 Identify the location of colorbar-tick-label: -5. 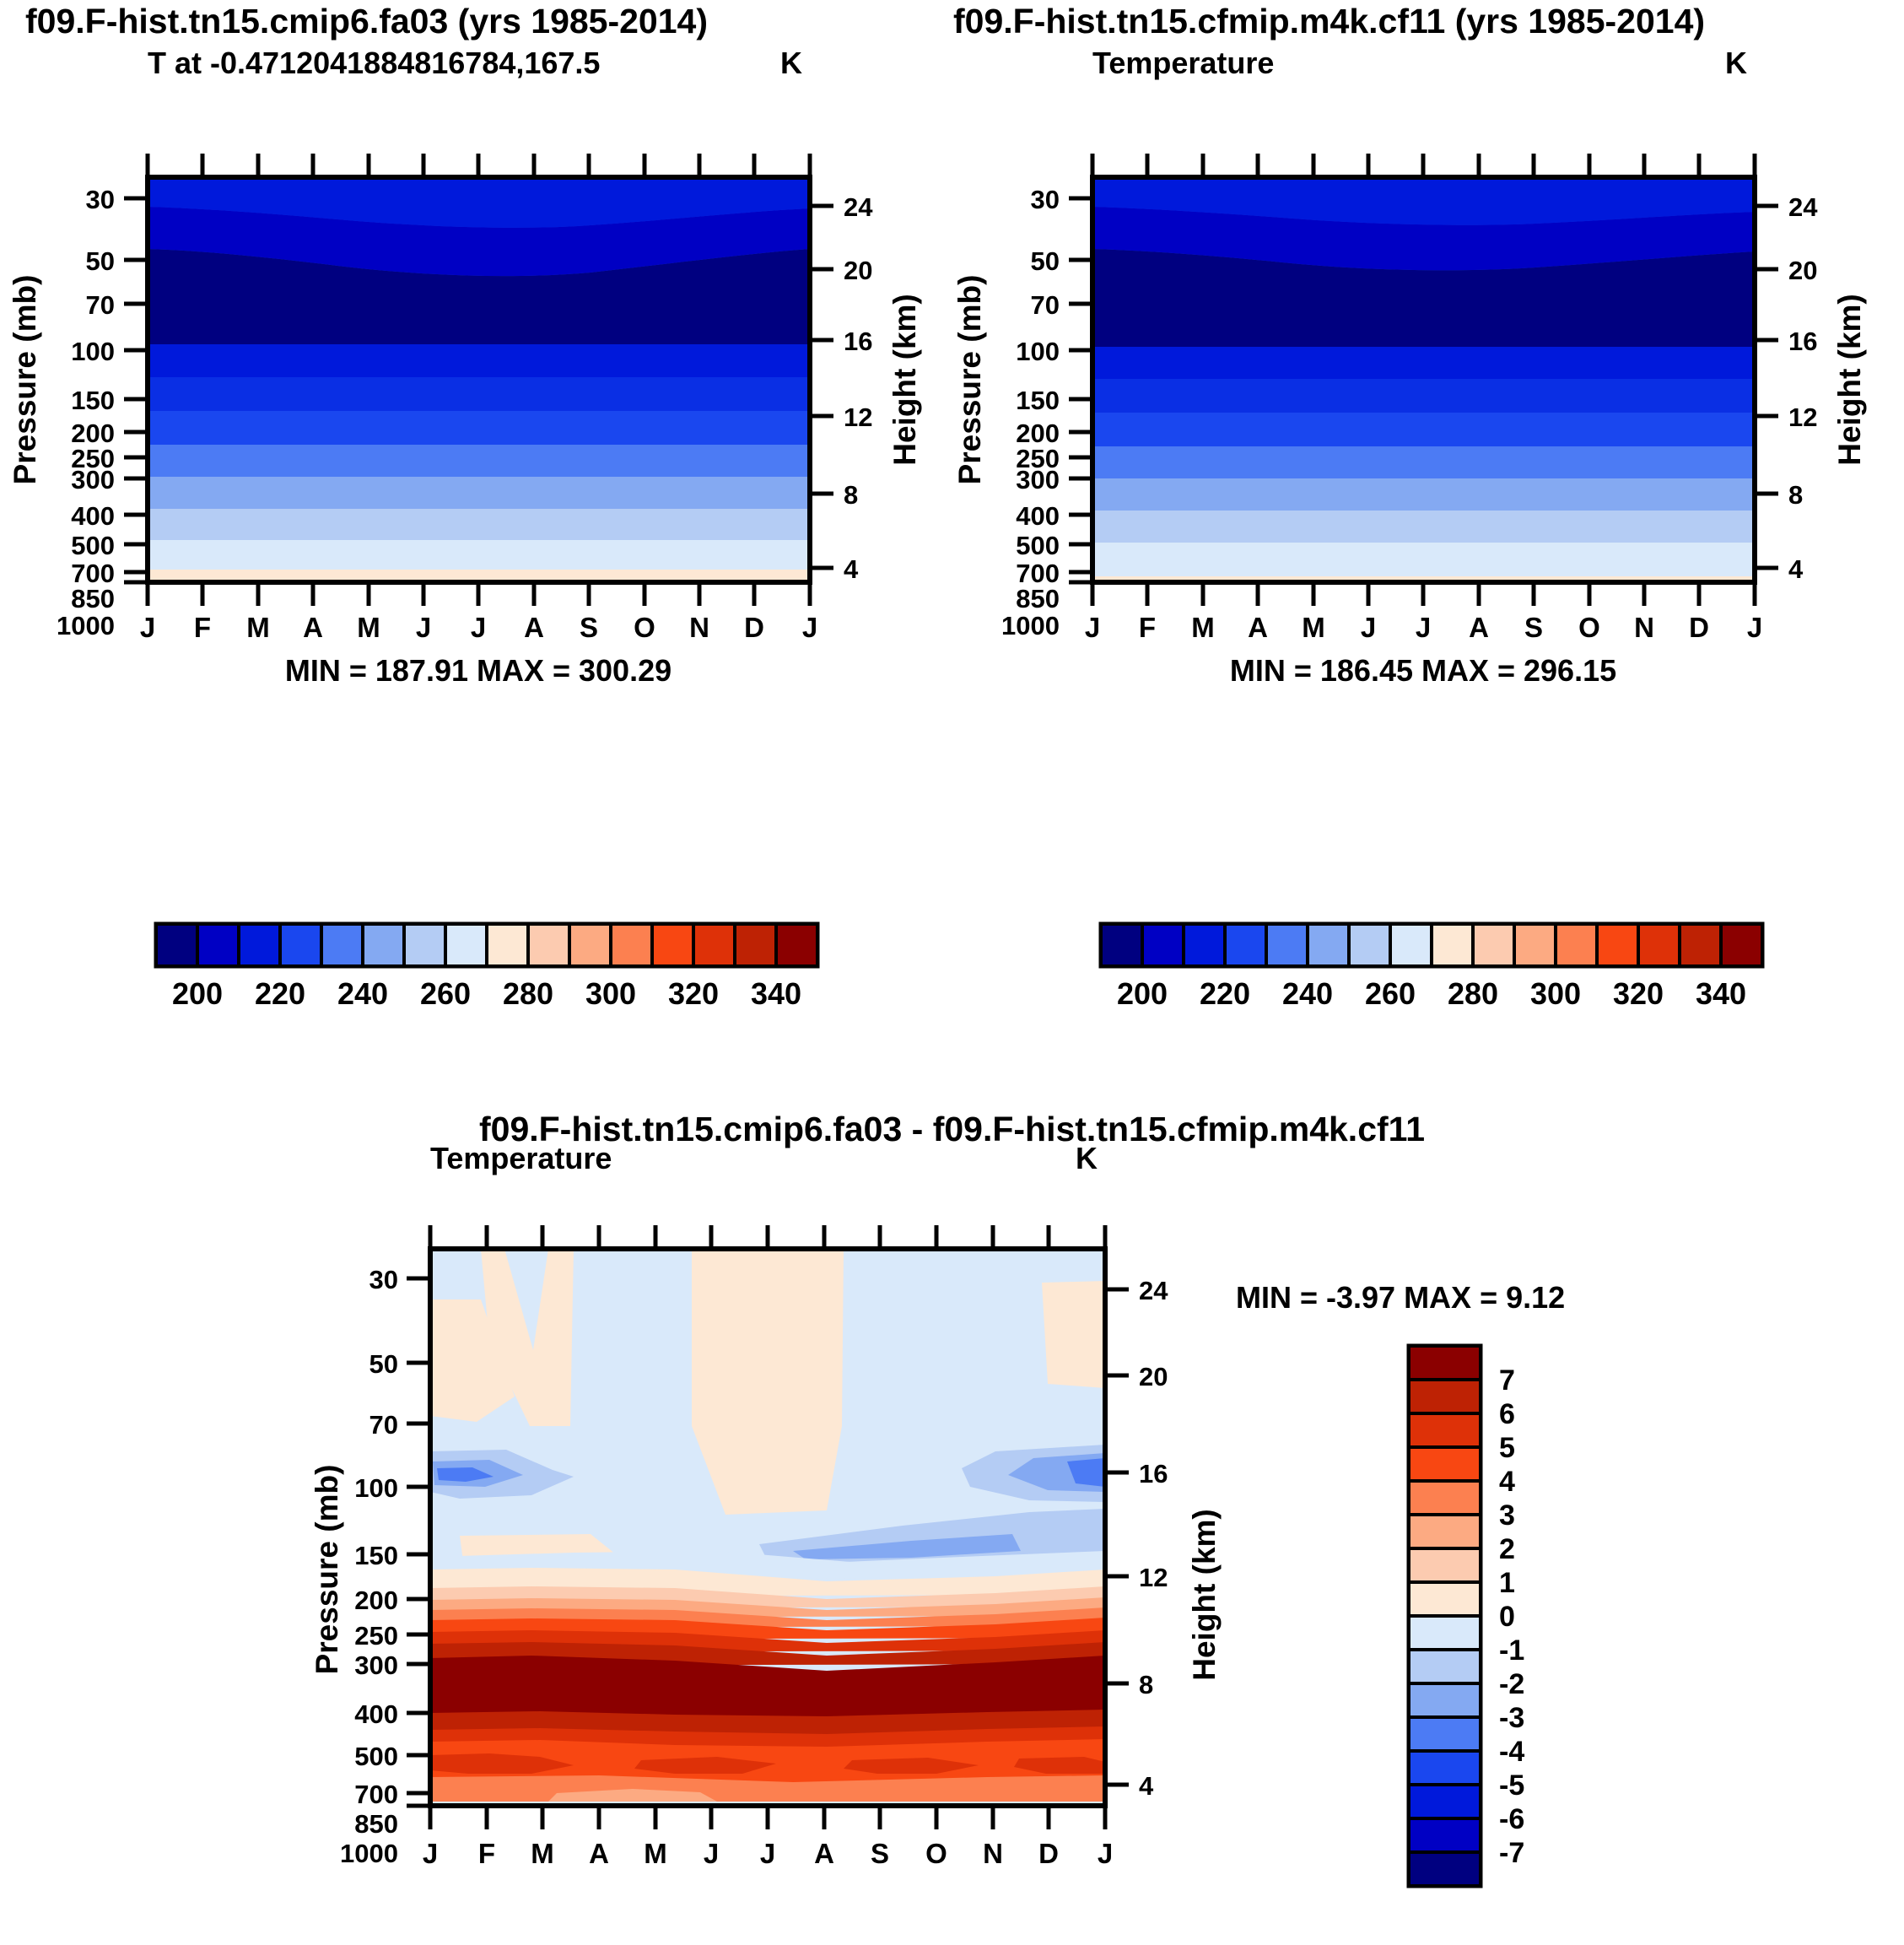
(1511, 1786).